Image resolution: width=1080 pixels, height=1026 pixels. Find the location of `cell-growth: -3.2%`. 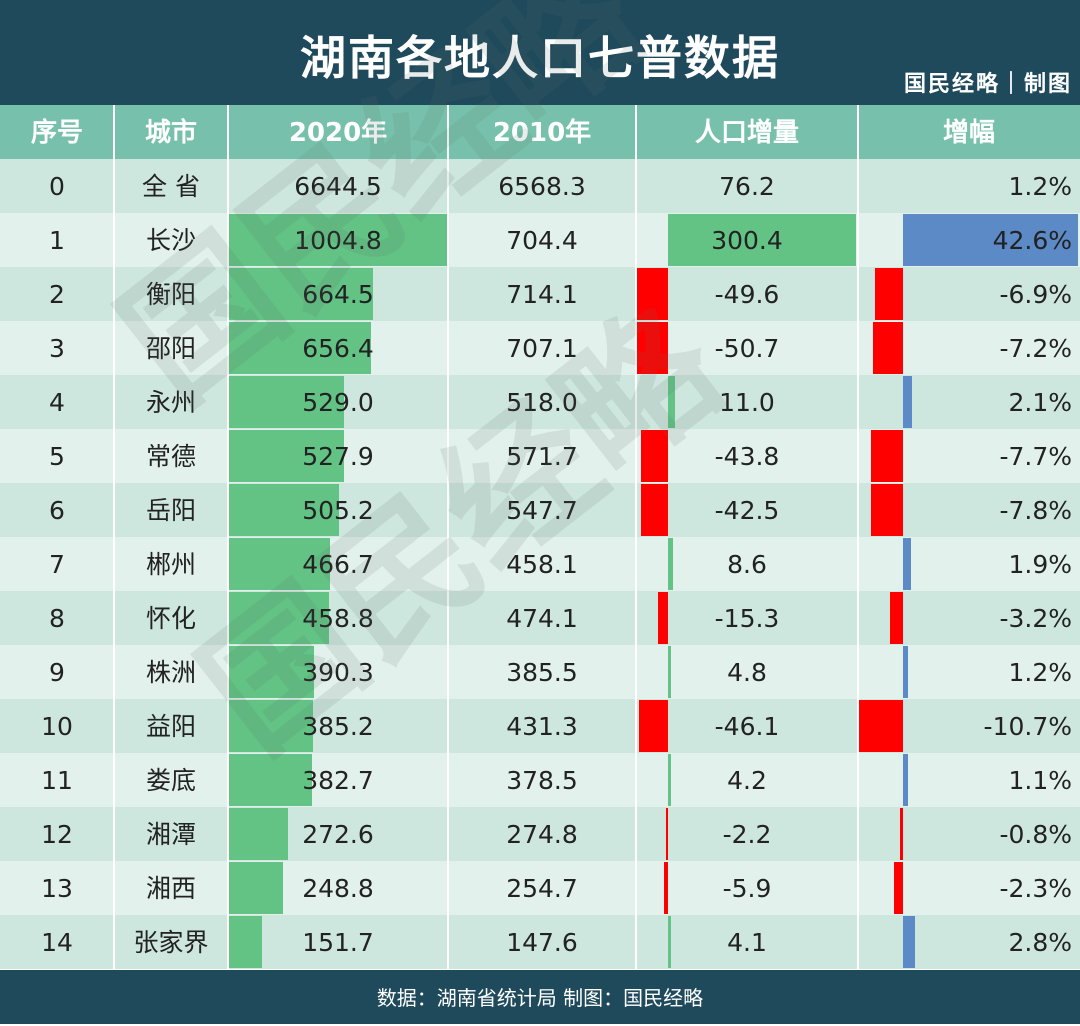

cell-growth: -3.2% is located at coordinates (1035, 618).